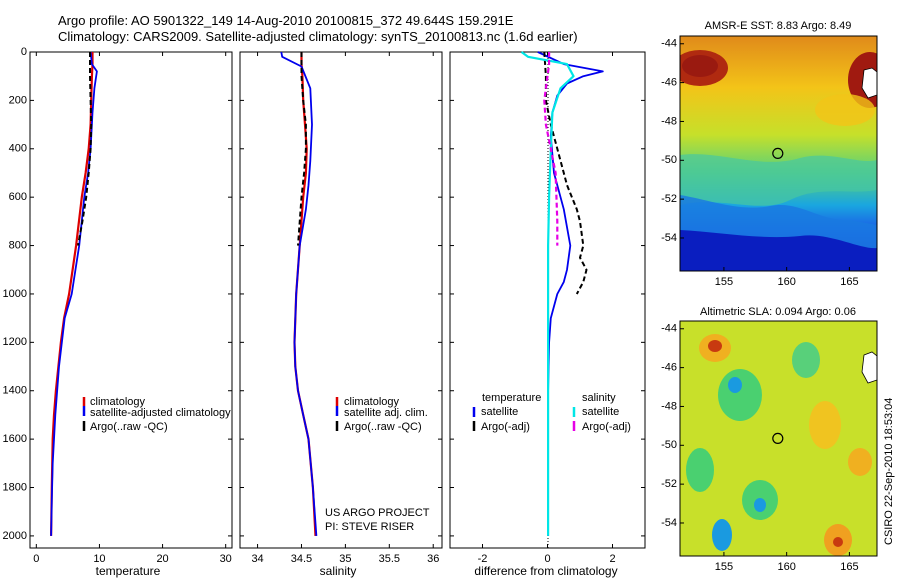  I want to click on y-tick-label: 0, so click(24, 52).